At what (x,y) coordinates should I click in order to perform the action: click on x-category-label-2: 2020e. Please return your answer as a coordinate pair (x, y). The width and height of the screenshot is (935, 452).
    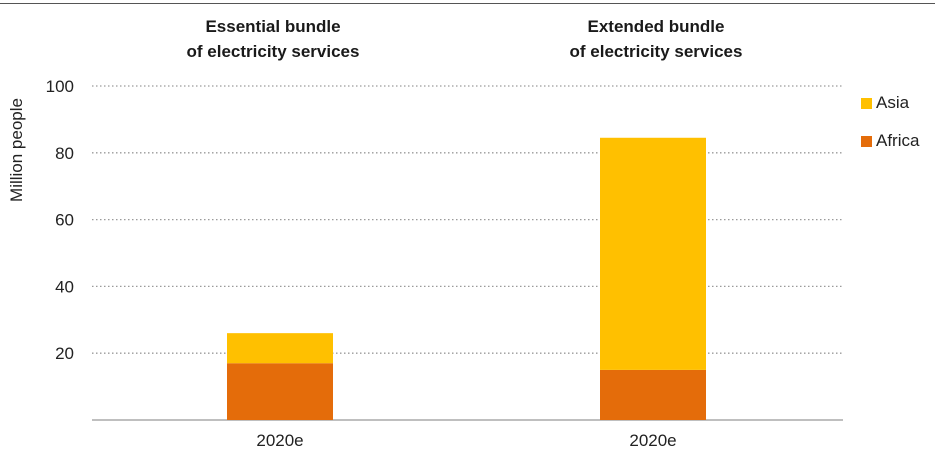
    Looking at the image, I should click on (652, 440).